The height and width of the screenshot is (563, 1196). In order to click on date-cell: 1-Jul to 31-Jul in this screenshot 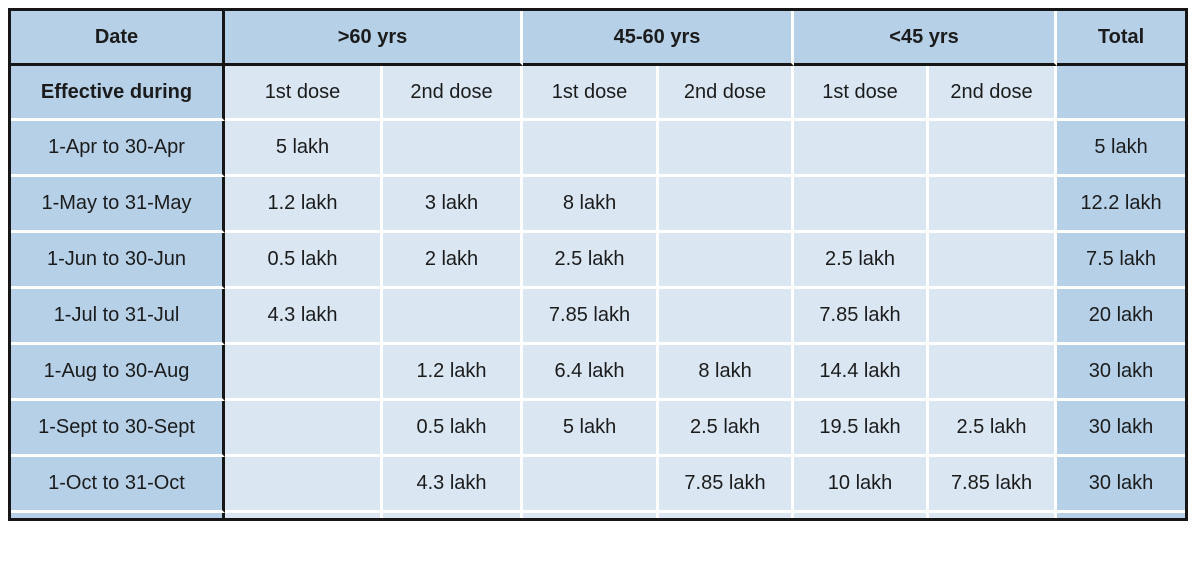, I will do `click(118, 317)`.